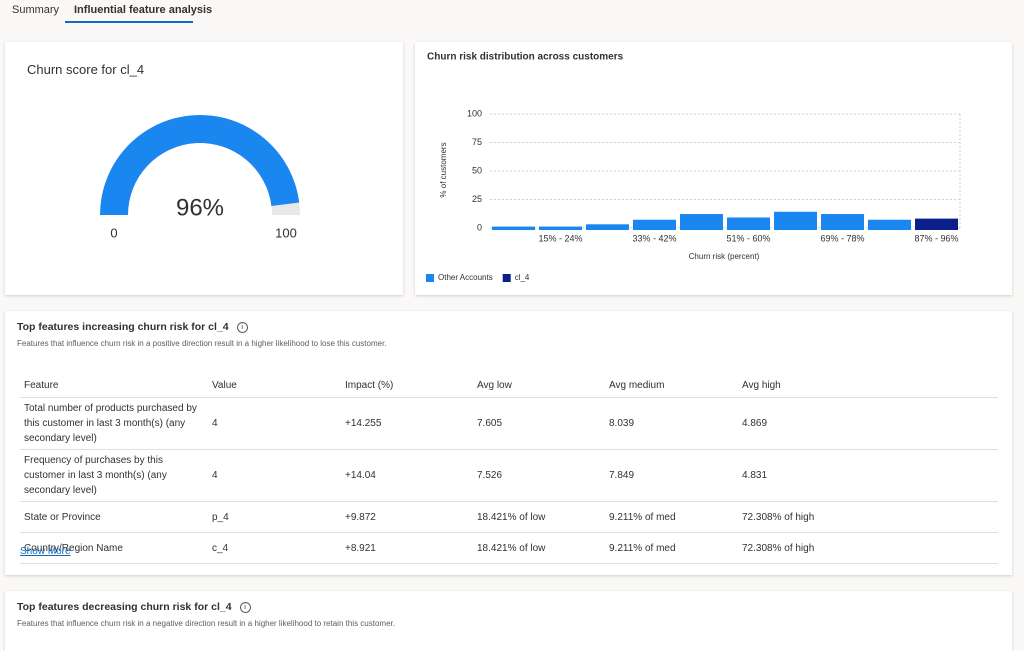 The width and height of the screenshot is (1024, 651). Describe the element at coordinates (539, 423) in the screenshot. I see `table-cell: 7.605` at that location.